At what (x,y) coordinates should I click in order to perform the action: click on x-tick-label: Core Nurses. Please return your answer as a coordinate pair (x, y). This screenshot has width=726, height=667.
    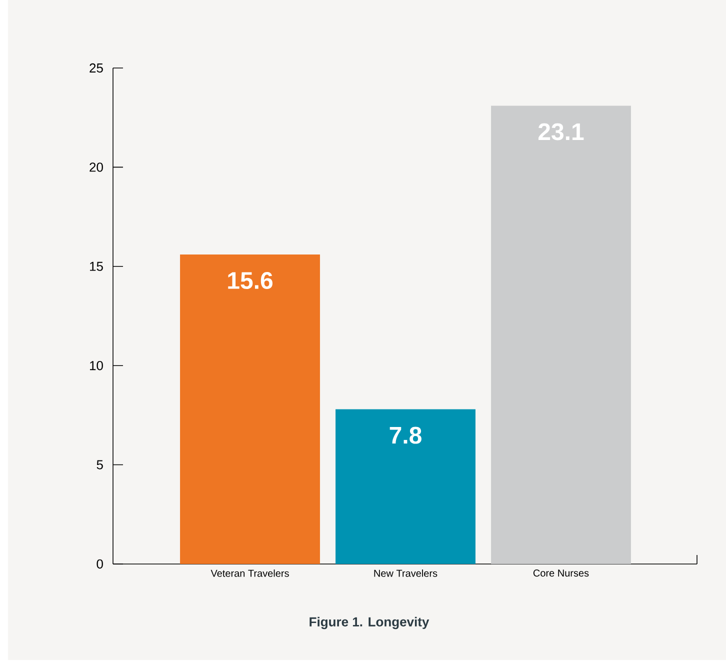
    Looking at the image, I should click on (561, 573).